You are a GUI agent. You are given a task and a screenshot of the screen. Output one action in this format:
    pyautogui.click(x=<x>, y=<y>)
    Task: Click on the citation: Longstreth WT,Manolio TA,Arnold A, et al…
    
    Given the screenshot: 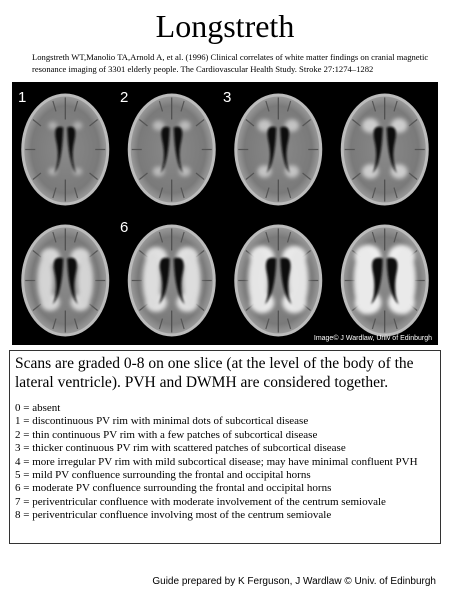 What is the action you would take?
    pyautogui.click(x=230, y=63)
    